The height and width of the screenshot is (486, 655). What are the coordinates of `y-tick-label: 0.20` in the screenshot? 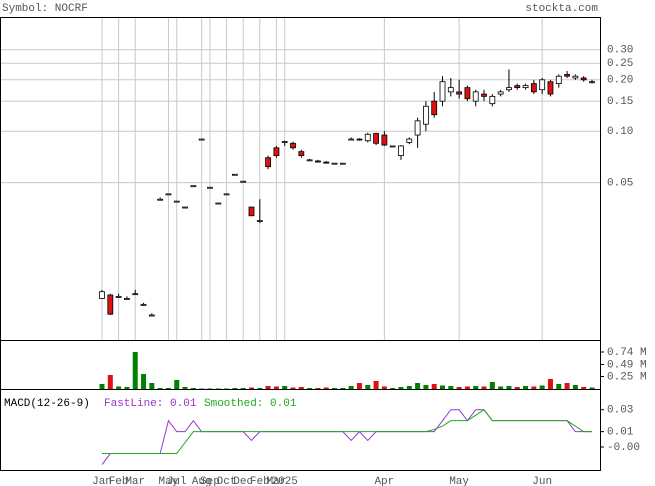 It's located at (620, 81).